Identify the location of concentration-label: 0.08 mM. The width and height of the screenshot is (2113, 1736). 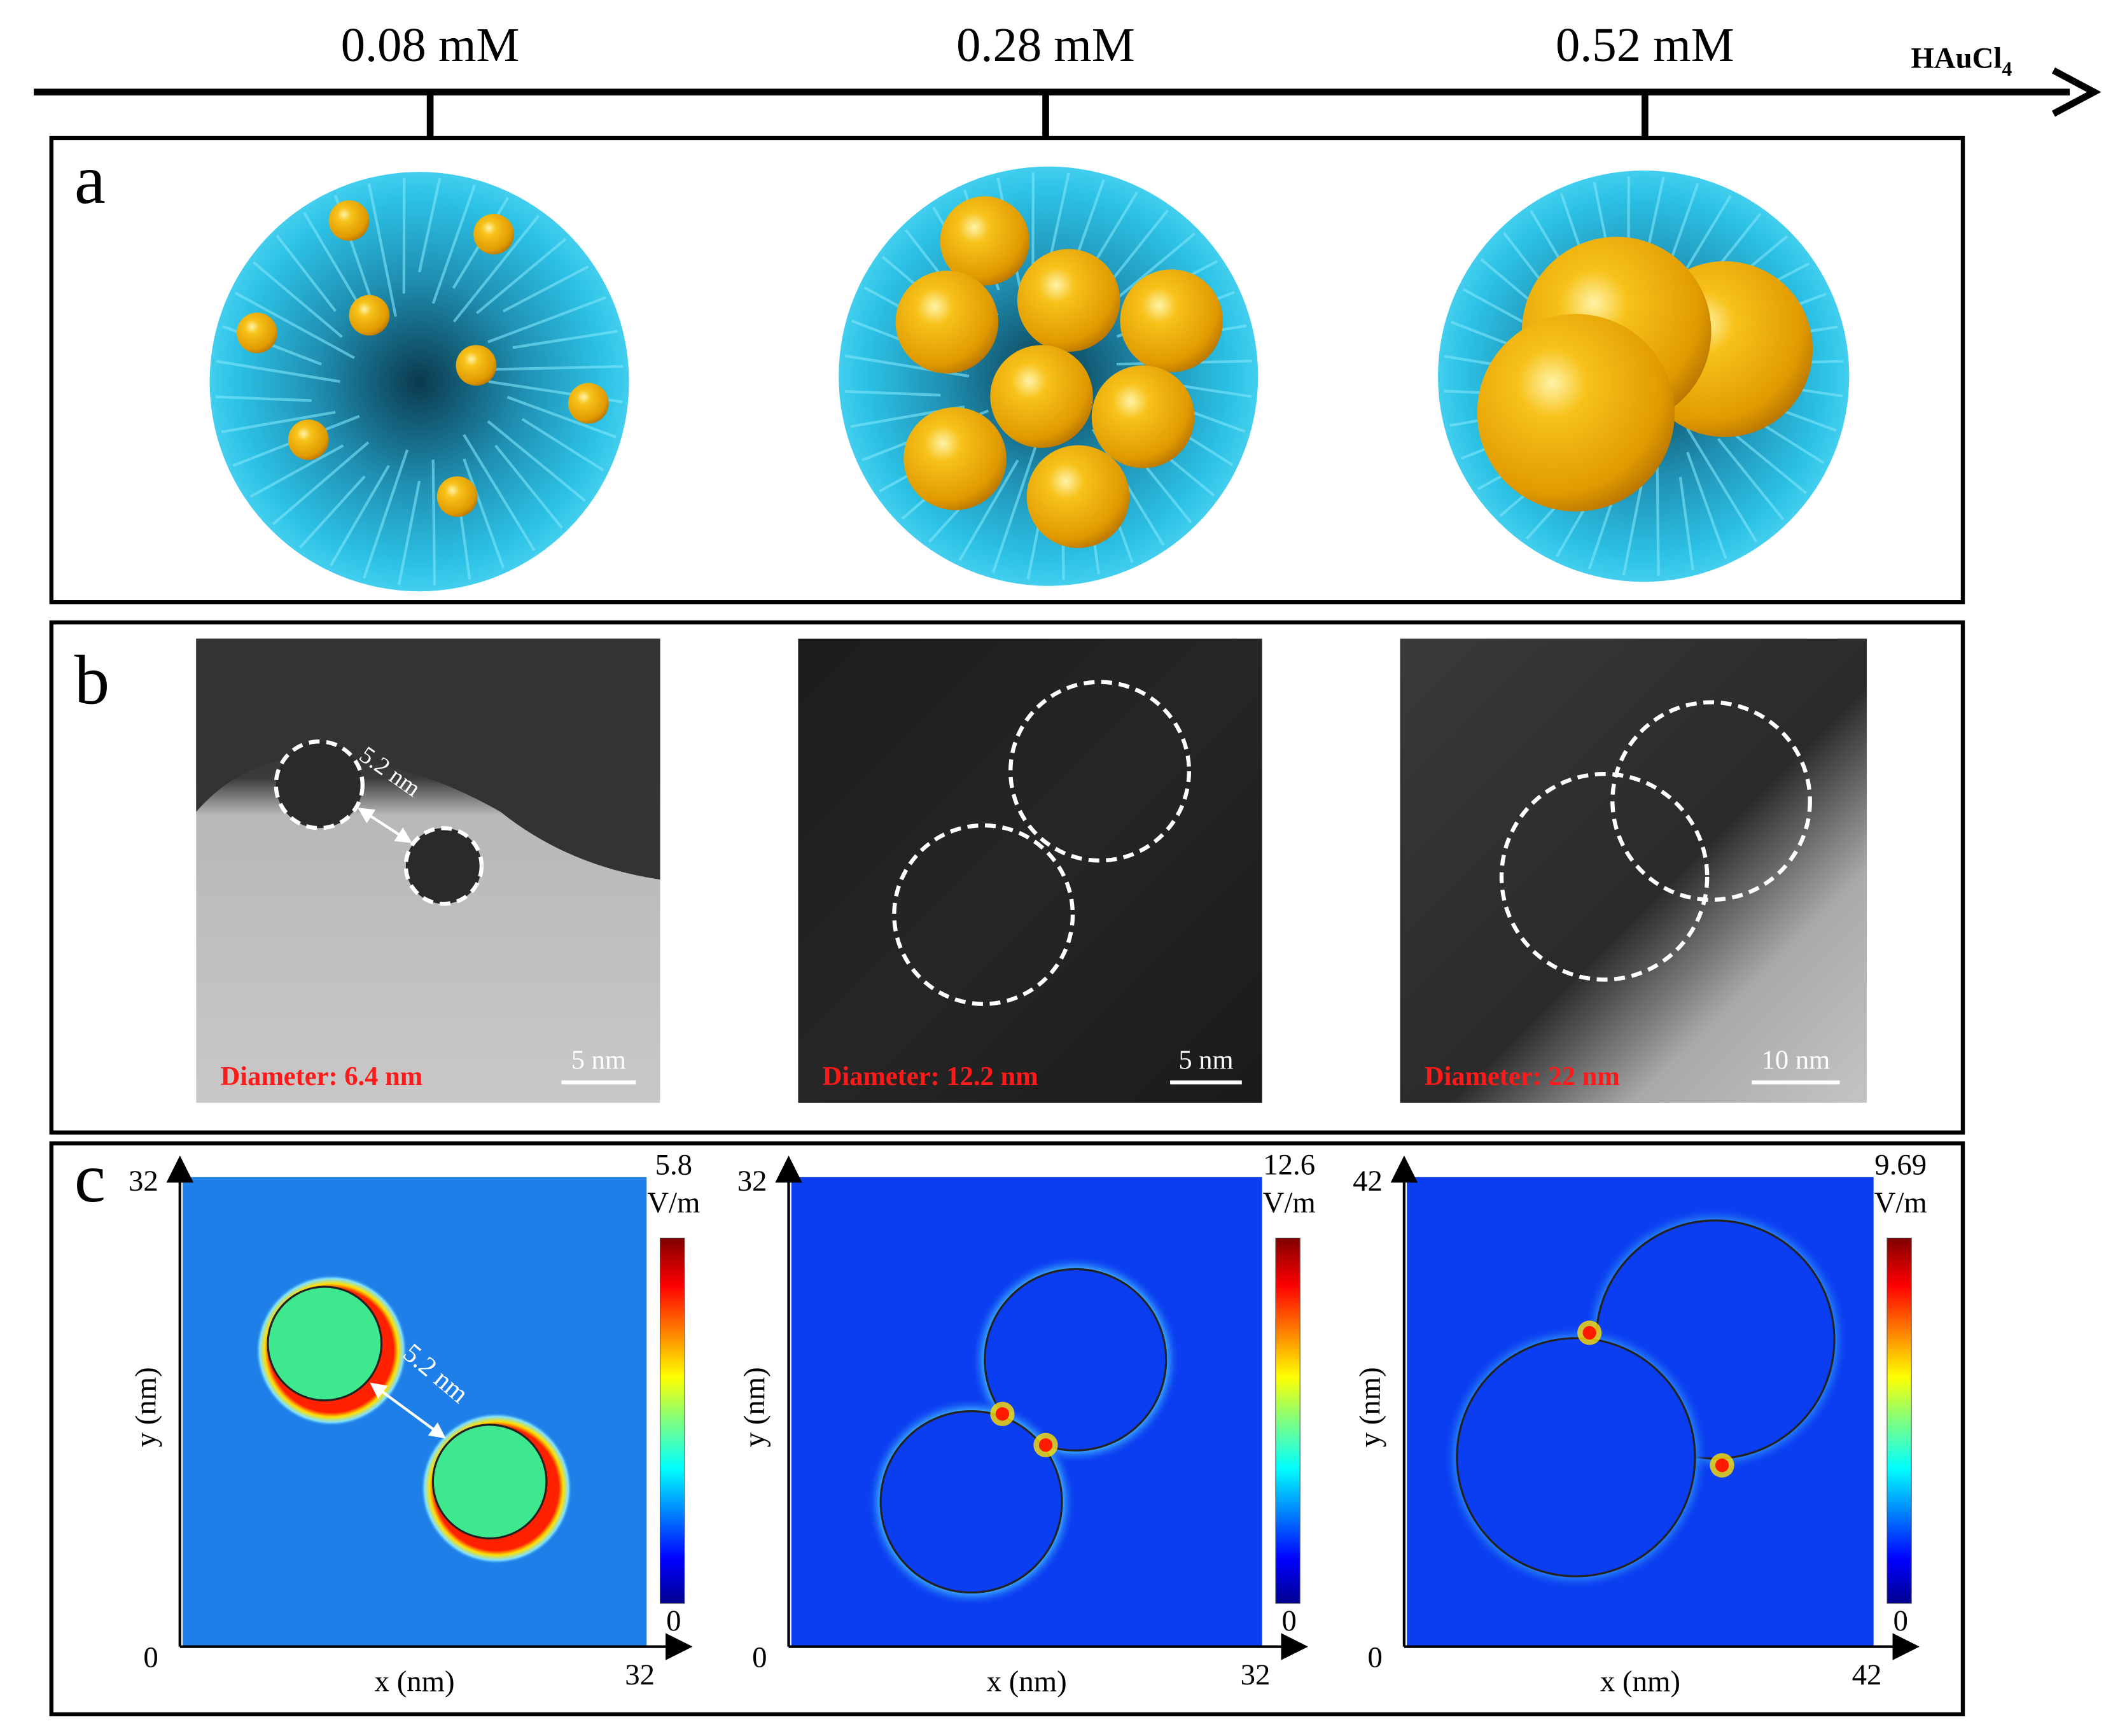
(430, 45).